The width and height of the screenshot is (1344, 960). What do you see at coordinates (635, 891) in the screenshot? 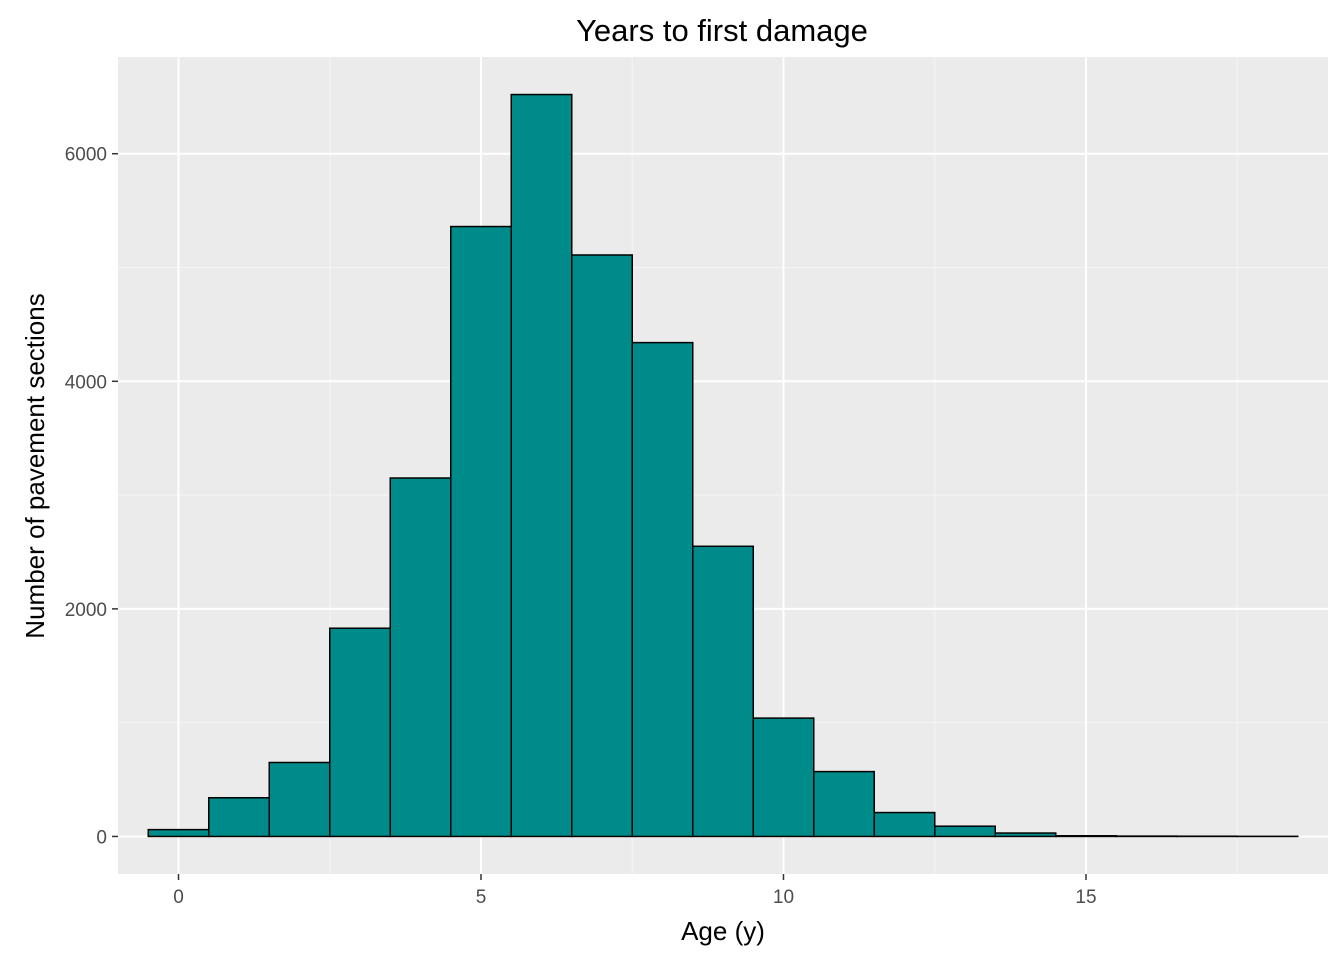
I see `x-axis: 0 5 10 15` at bounding box center [635, 891].